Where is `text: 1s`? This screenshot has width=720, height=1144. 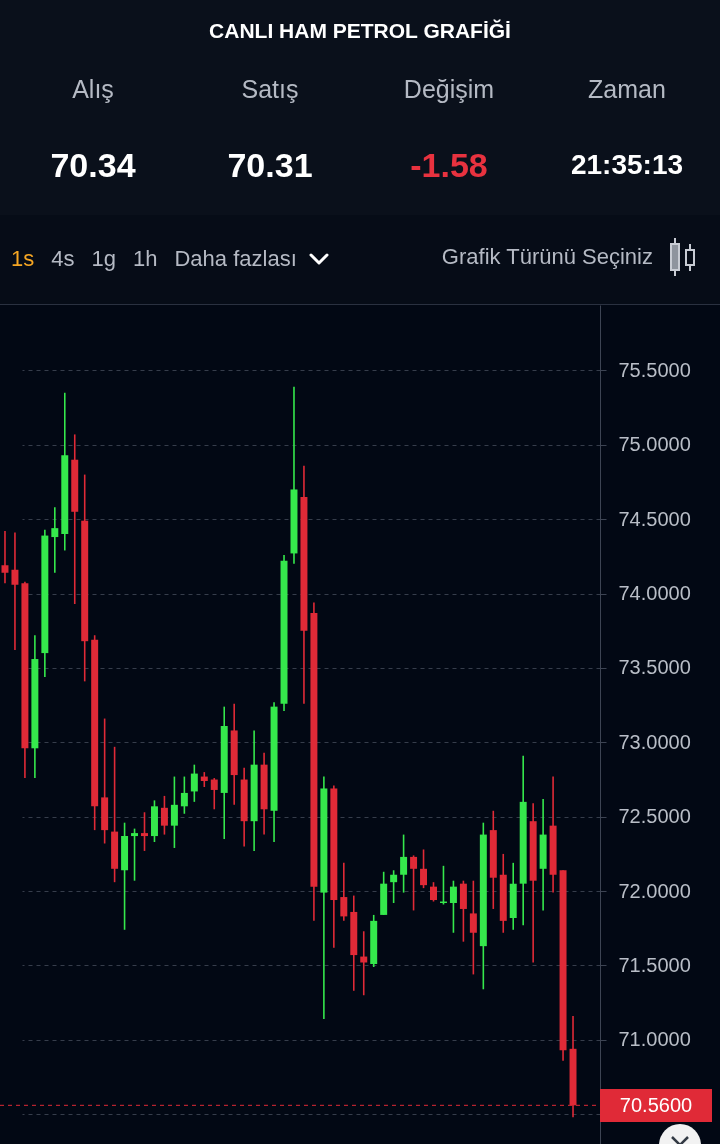 text: 1s is located at coordinates (23, 258).